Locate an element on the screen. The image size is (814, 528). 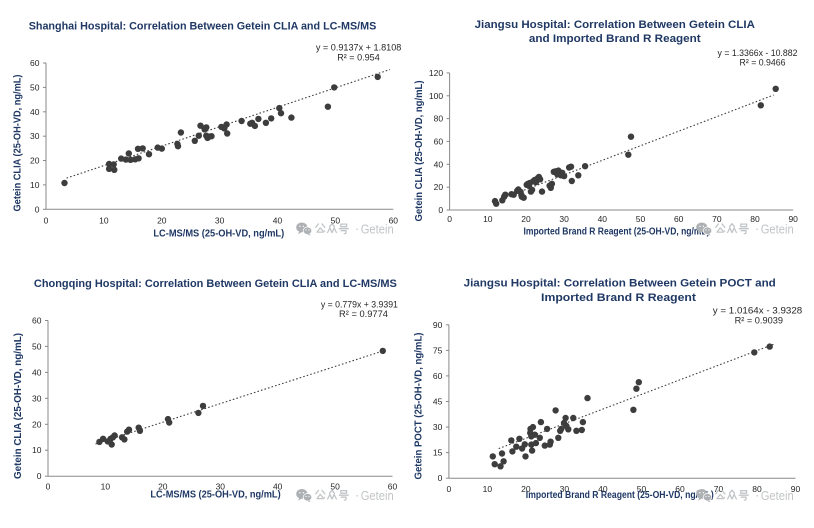
svg-text: y = 0.9137x + 1.8108 is located at coordinates (359, 48).